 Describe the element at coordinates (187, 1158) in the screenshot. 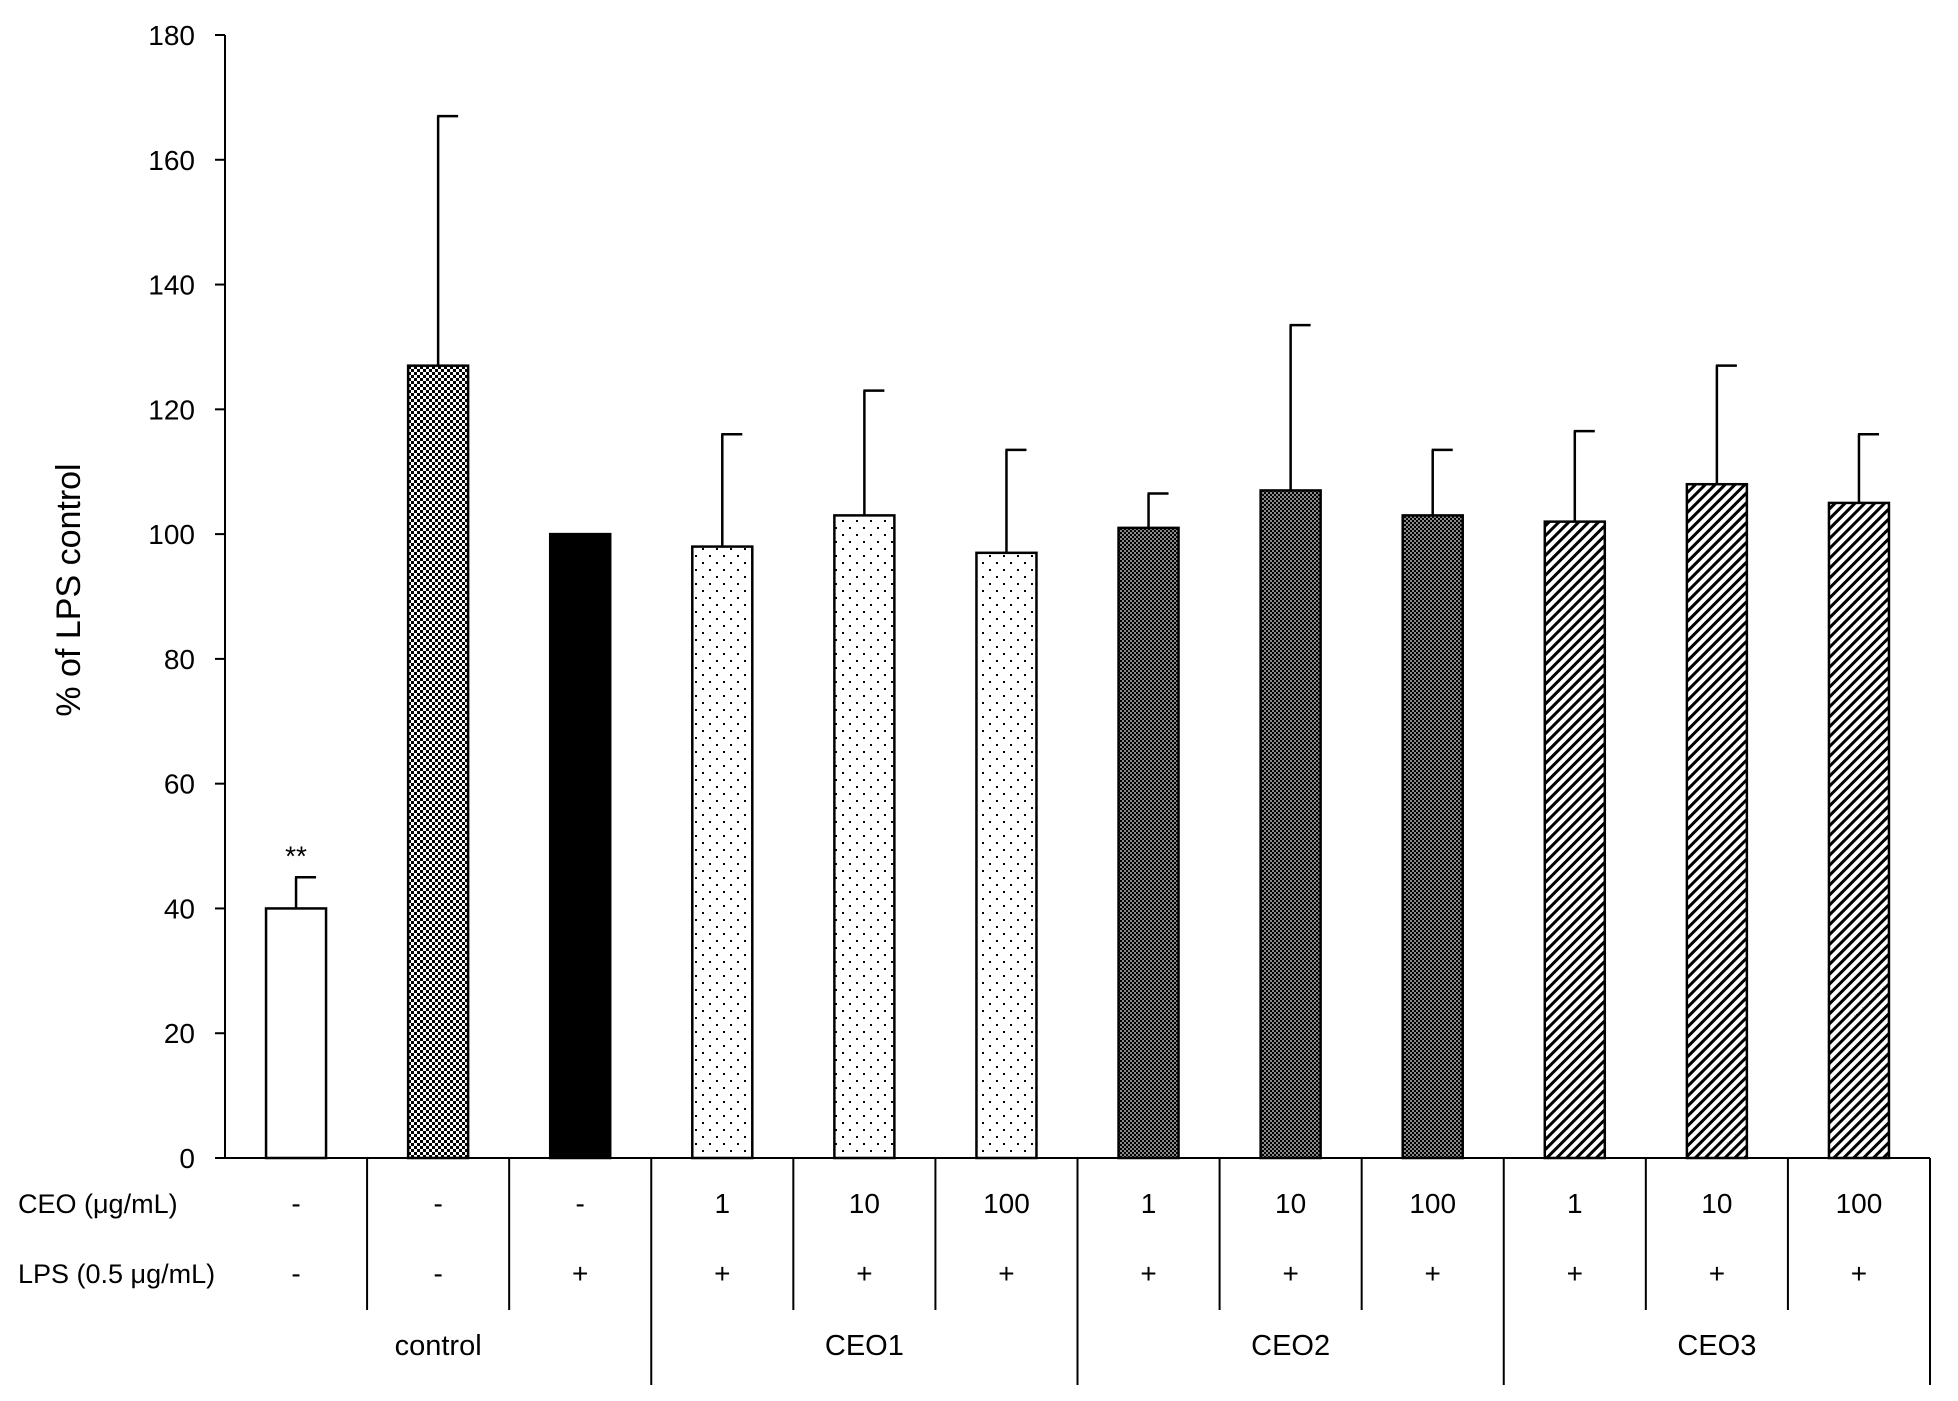

I see `y-tick-label: 0` at that location.